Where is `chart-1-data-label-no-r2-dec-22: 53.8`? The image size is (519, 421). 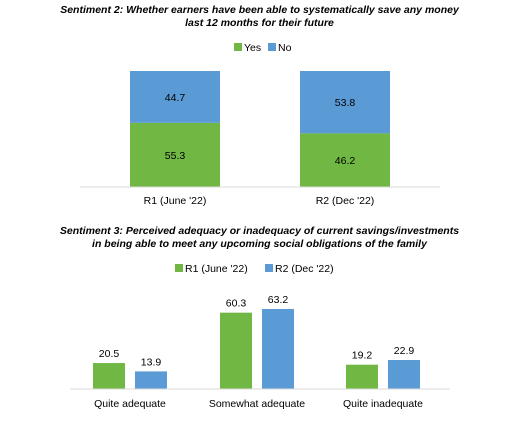
chart-1-data-label-no-r2-dec-22: 53.8 is located at coordinates (345, 103).